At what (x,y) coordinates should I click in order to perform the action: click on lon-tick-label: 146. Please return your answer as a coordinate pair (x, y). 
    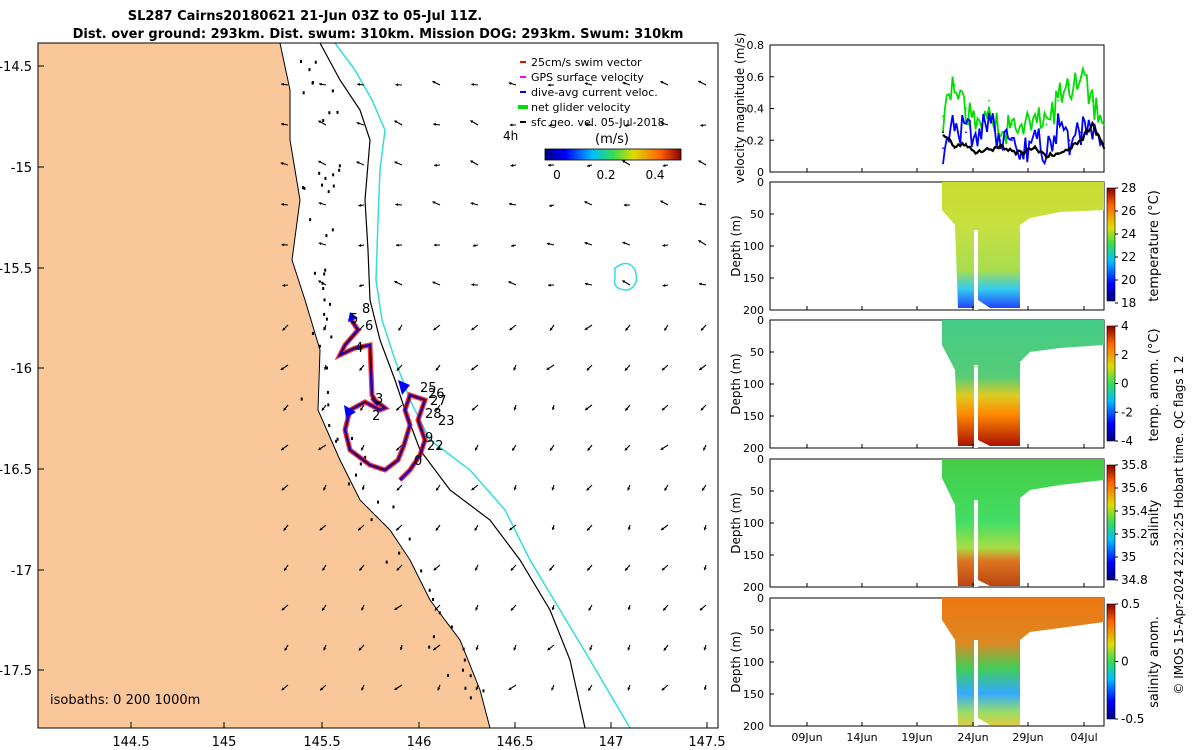
    Looking at the image, I should click on (419, 742).